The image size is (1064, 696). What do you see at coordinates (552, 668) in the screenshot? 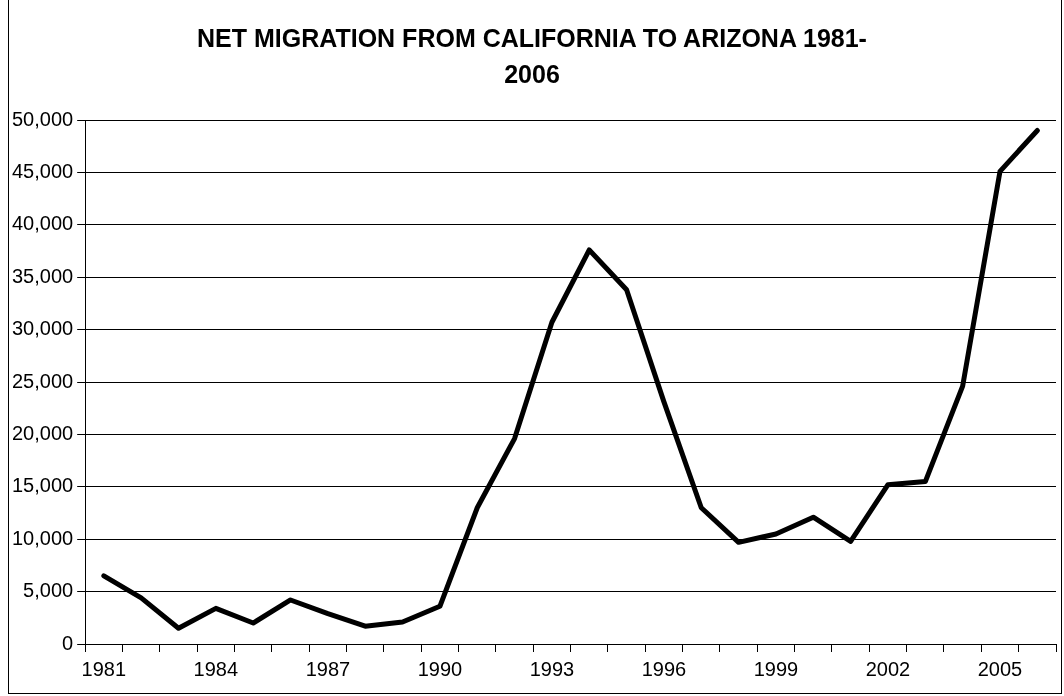
I see `x-tick-label: 1993` at bounding box center [552, 668].